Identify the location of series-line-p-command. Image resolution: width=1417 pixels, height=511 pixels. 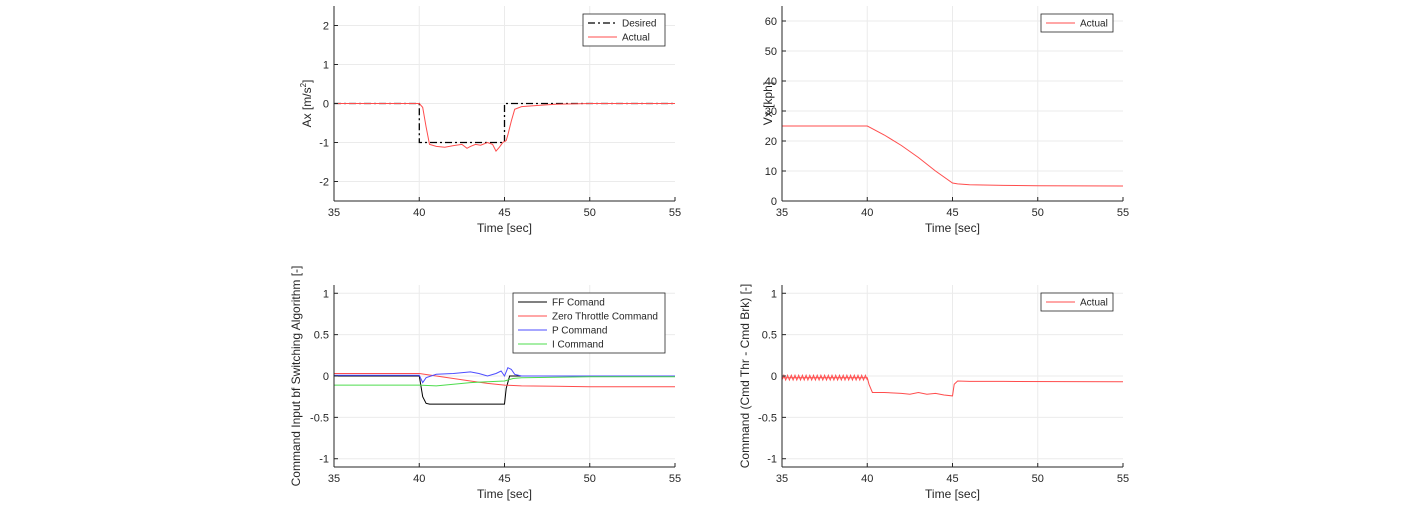
(504, 375).